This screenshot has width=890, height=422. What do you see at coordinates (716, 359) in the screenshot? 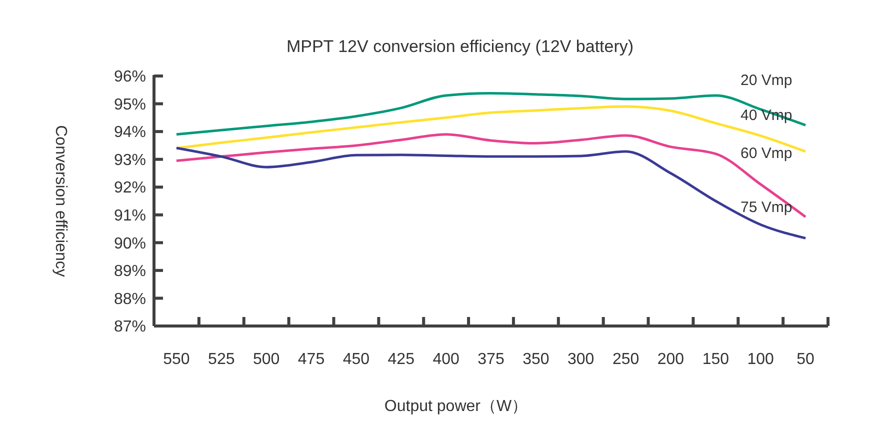
I see `x-tick-label: 150` at bounding box center [716, 359].